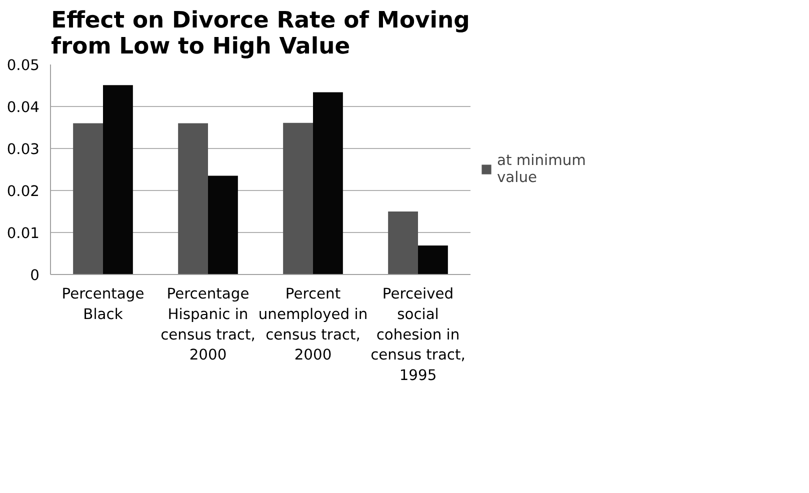  I want to click on y-tick-label: 0.03, so click(23, 149).